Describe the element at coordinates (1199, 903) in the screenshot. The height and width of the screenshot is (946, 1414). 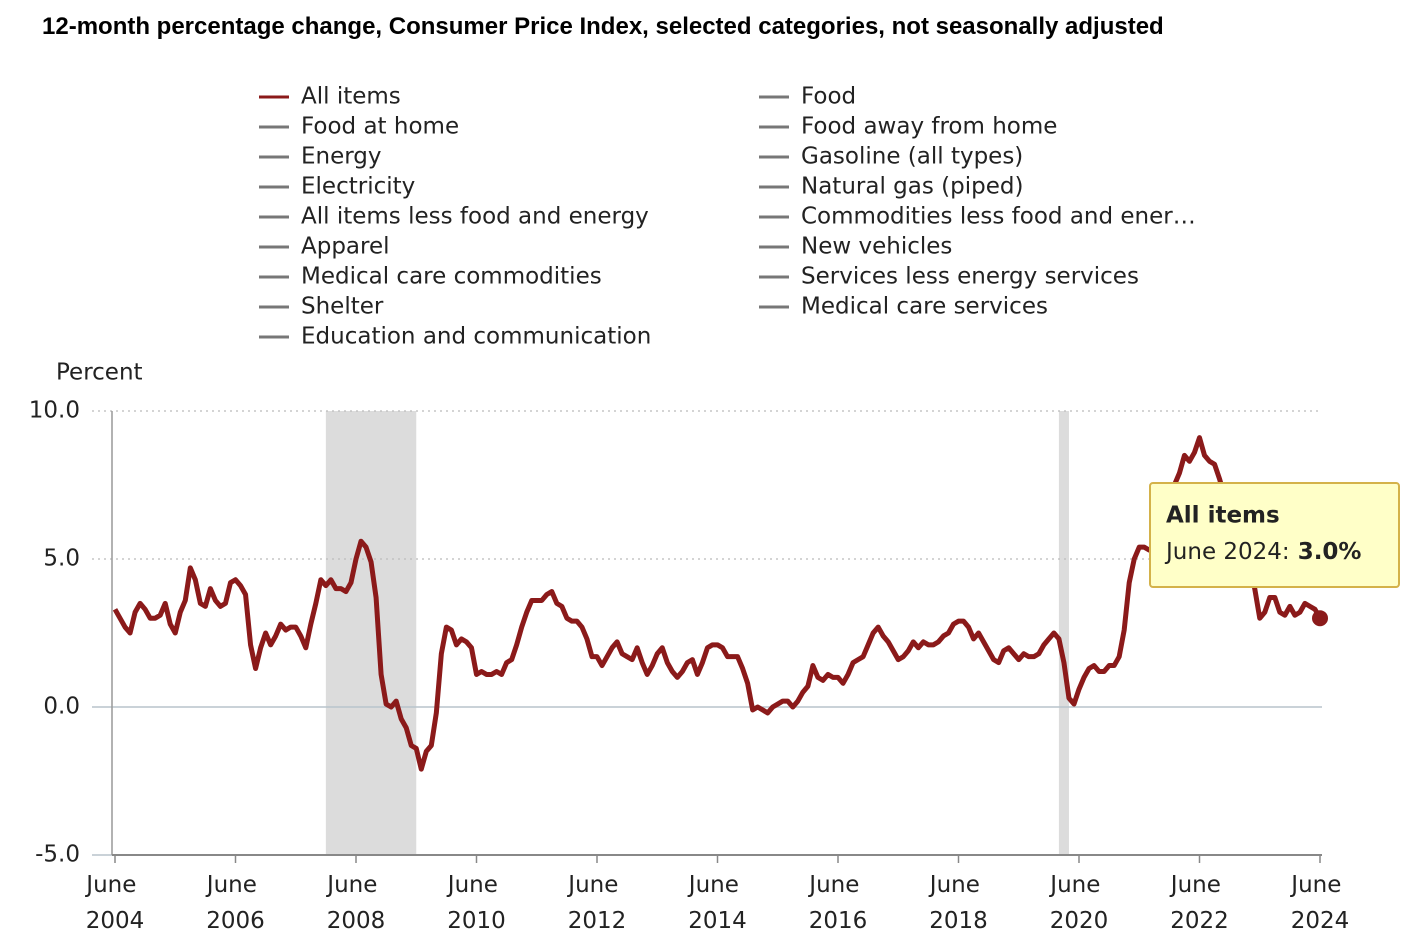
I see `x-tick-label: June 2022` at that location.